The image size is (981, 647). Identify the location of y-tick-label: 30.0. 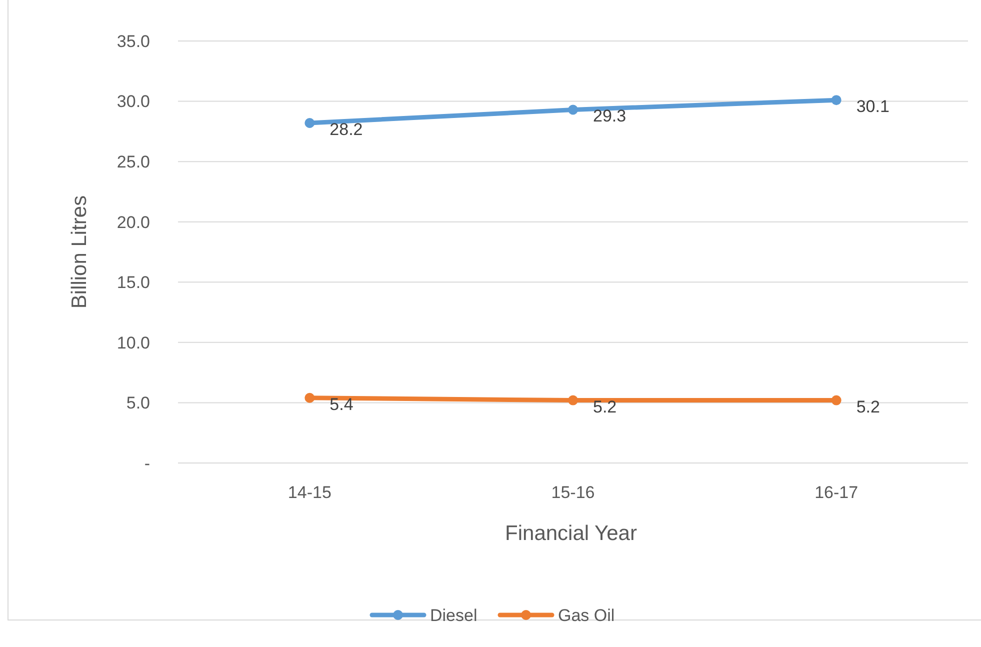
(133, 102).